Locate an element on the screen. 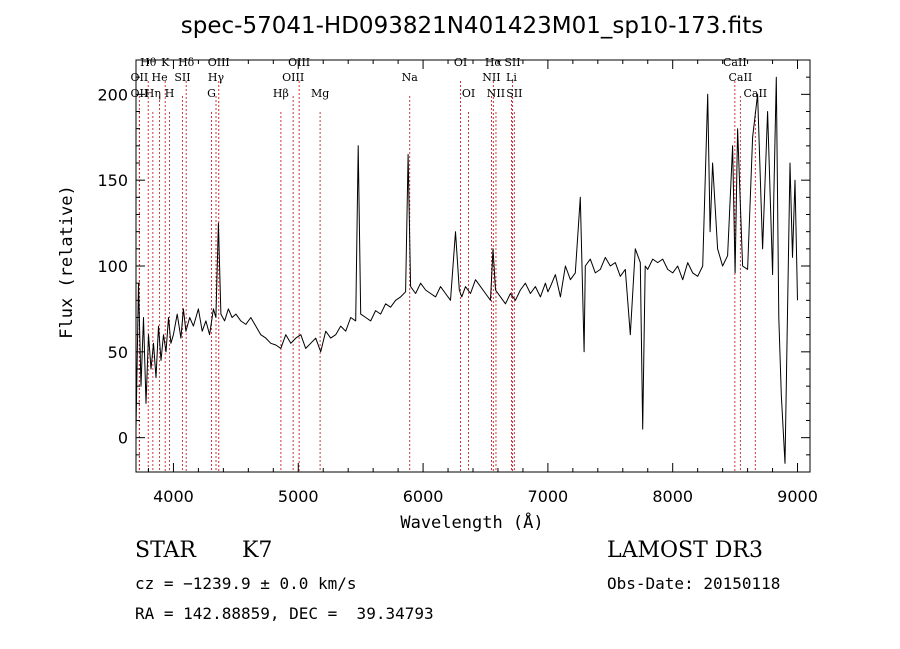 This screenshot has width=900, height=649. line-marker-10: Hγ is located at coordinates (216, 271).